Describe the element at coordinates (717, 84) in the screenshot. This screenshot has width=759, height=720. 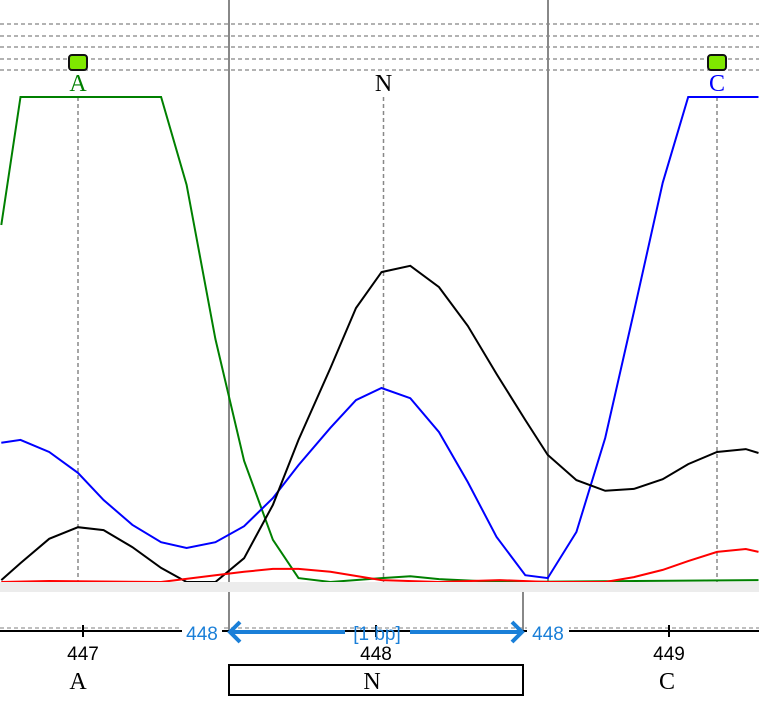
I see `base-call-label: C` at that location.